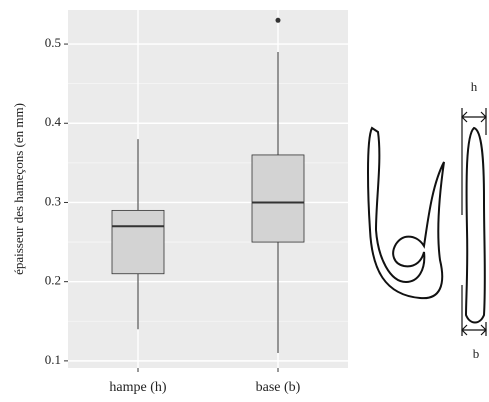  What do you see at coordinates (278, 387) in the screenshot?
I see `x-tick-label: base (b)` at bounding box center [278, 387].